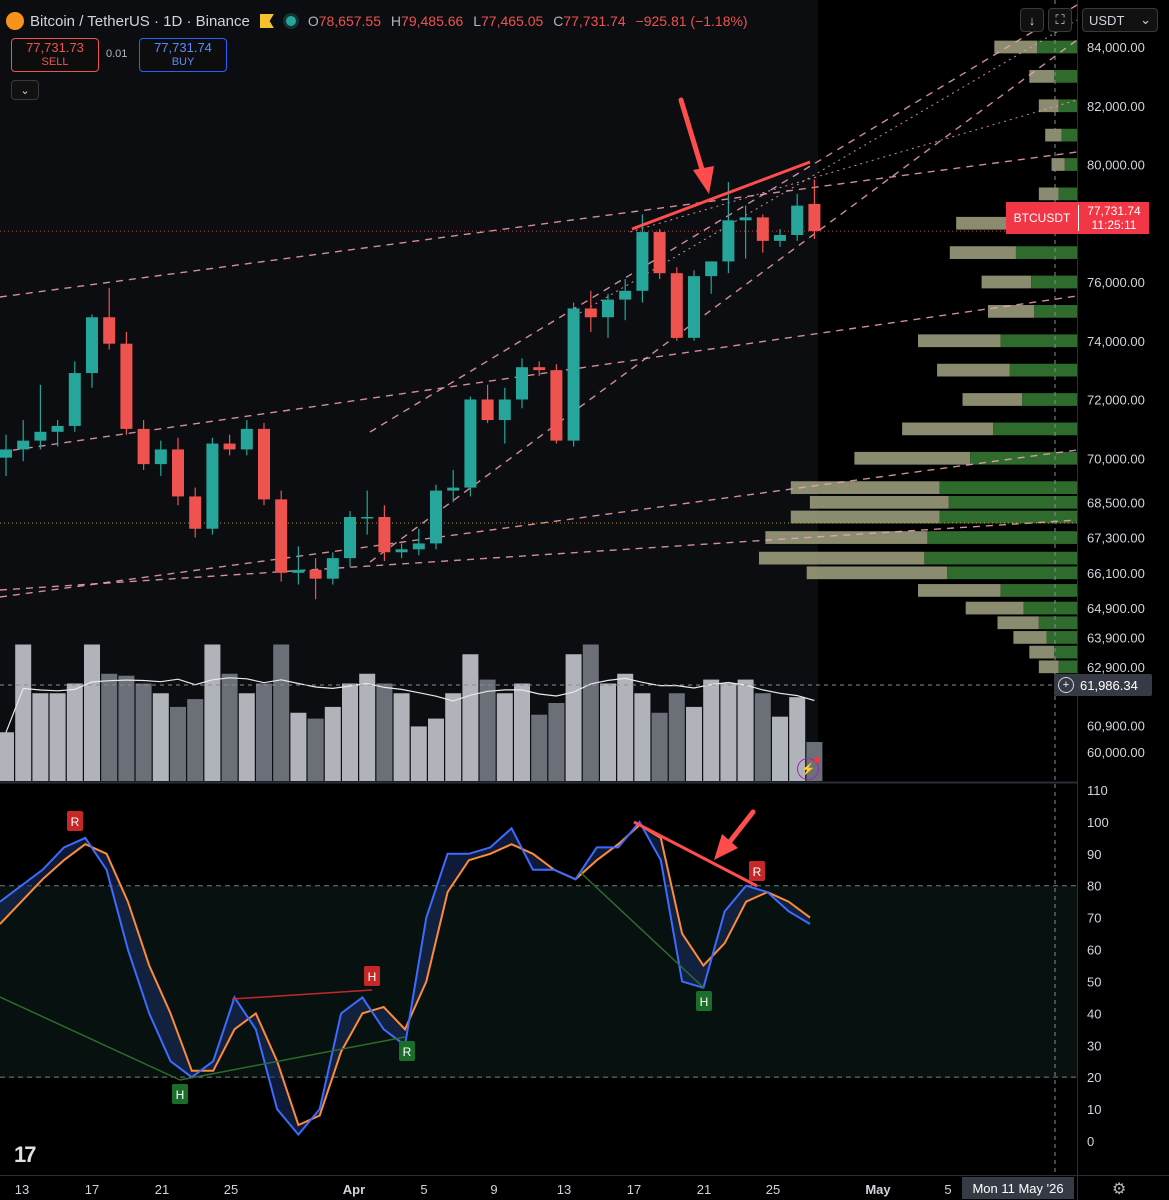 The image size is (1169, 1200). I want to click on fullscreen-button: ⛶, so click(1060, 20).